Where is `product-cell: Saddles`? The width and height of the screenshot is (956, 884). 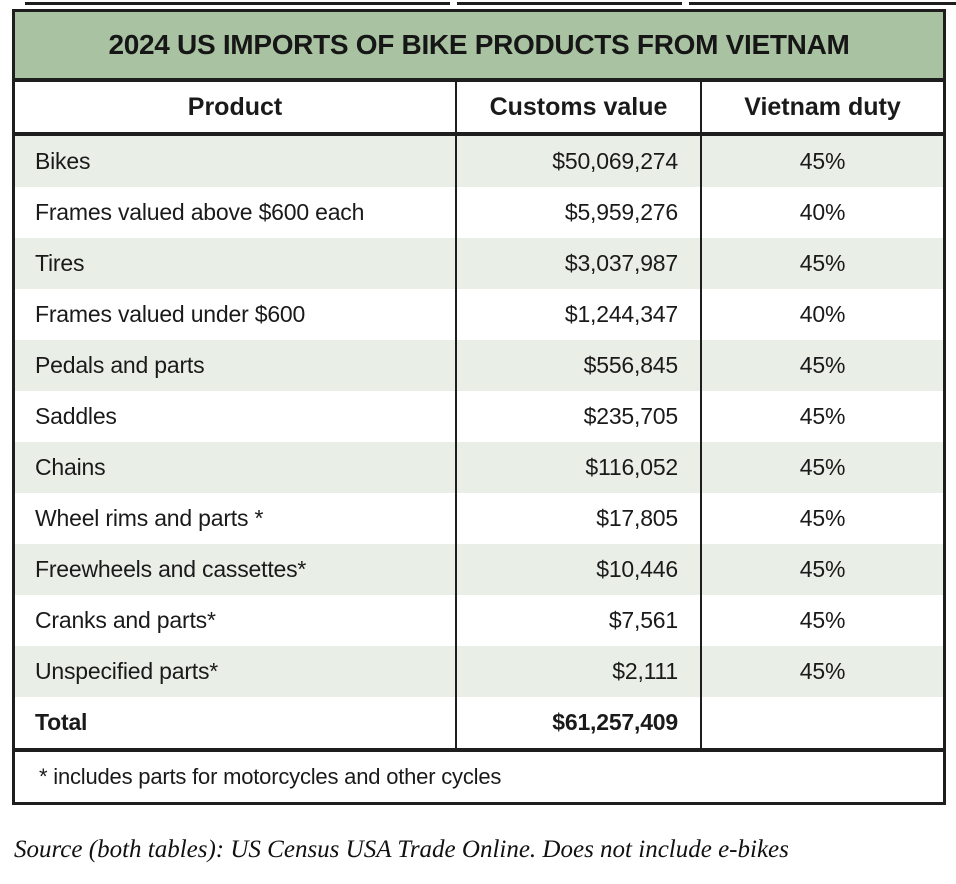
product-cell: Saddles is located at coordinates (76, 416).